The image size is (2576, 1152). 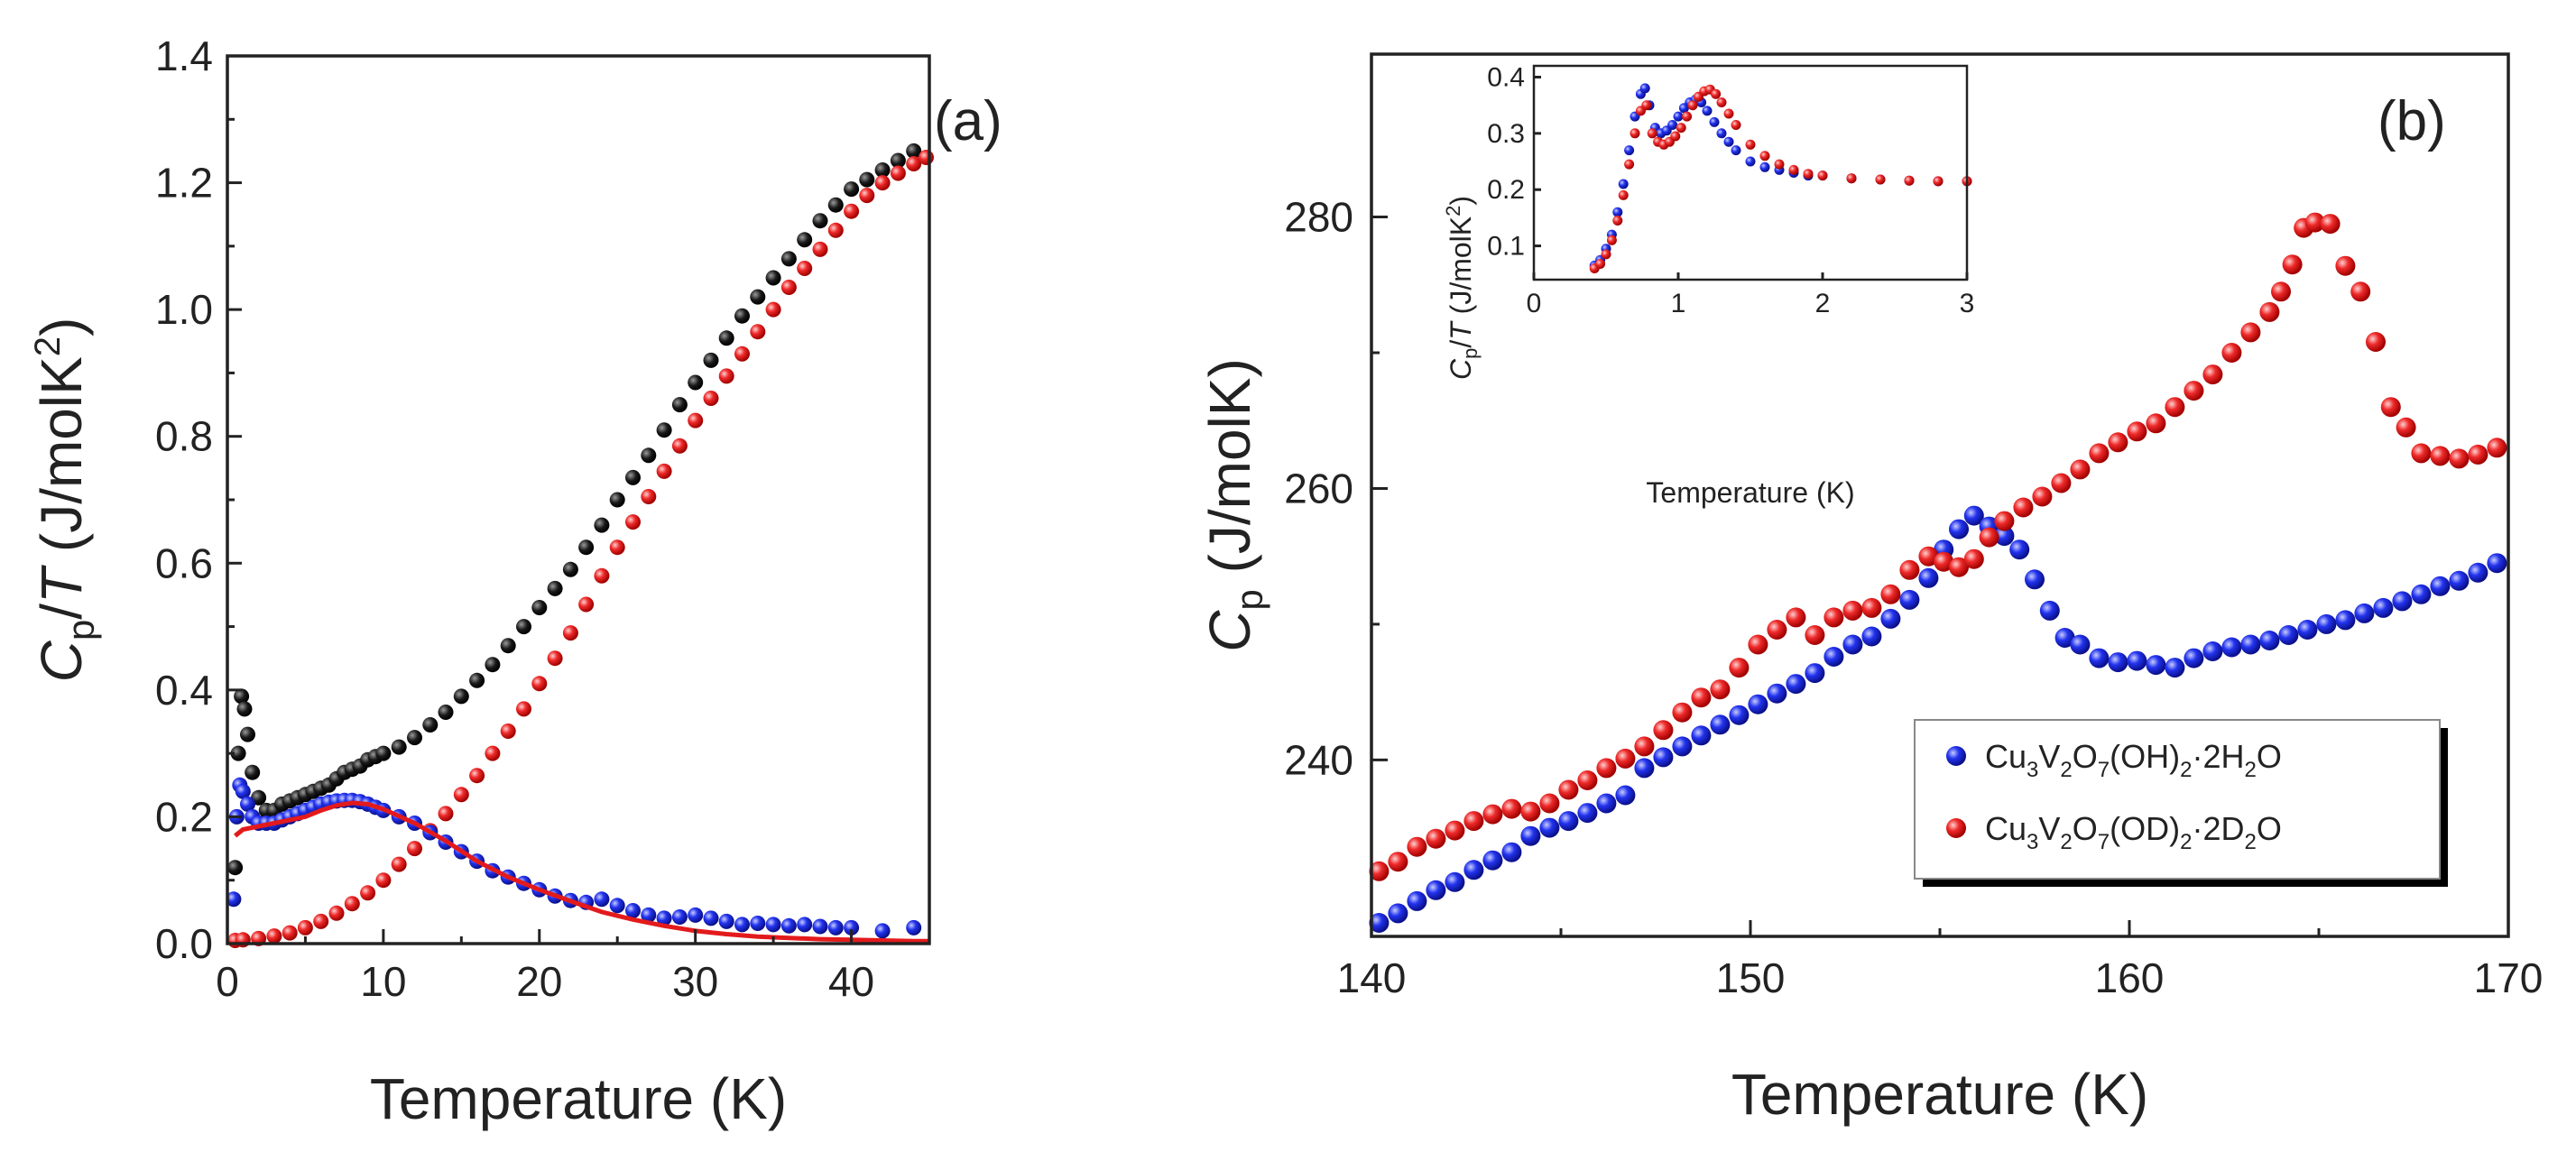 What do you see at coordinates (2177, 799) in the screenshot?
I see `legend-box` at bounding box center [2177, 799].